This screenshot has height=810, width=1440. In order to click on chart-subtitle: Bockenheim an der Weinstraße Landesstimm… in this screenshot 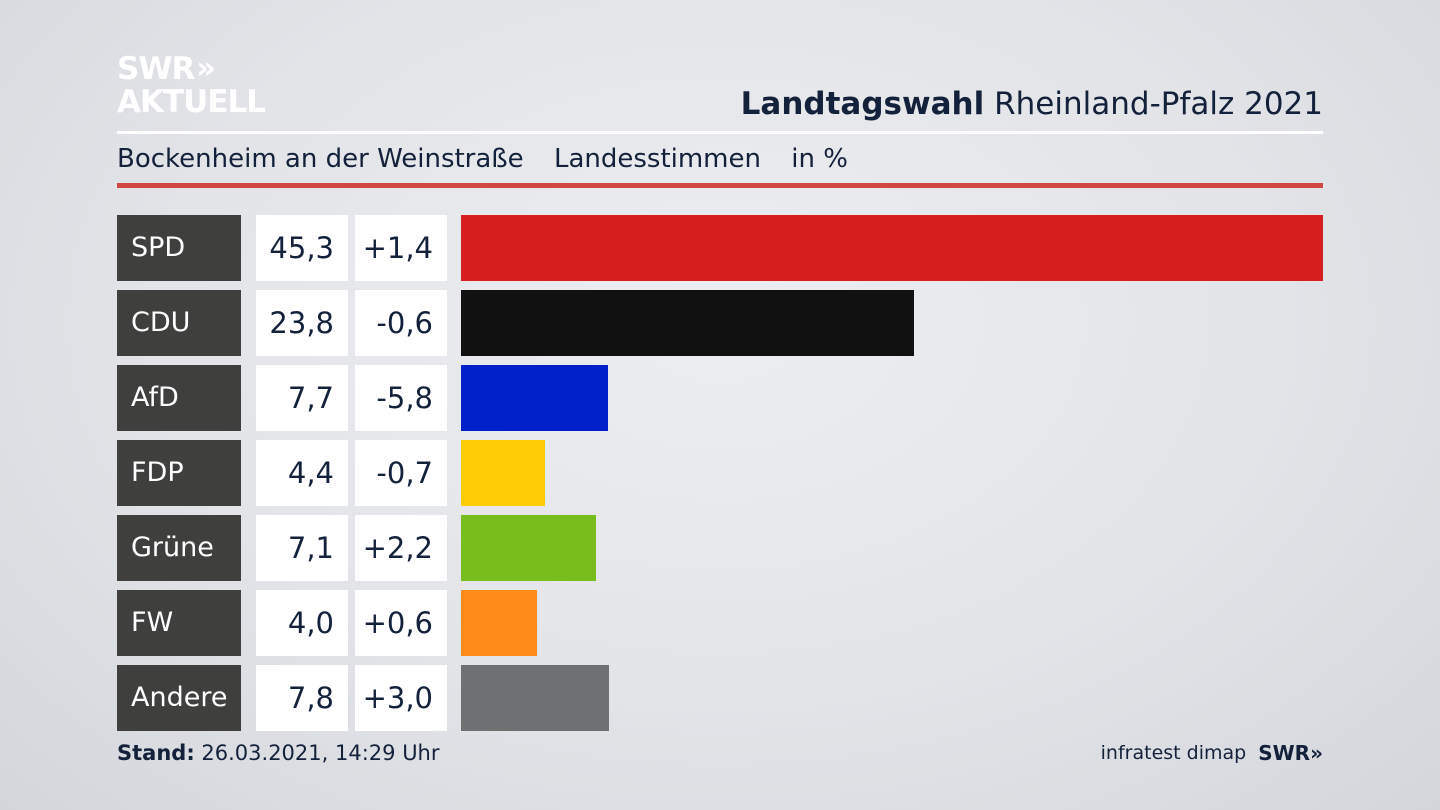, I will do `click(493, 159)`.